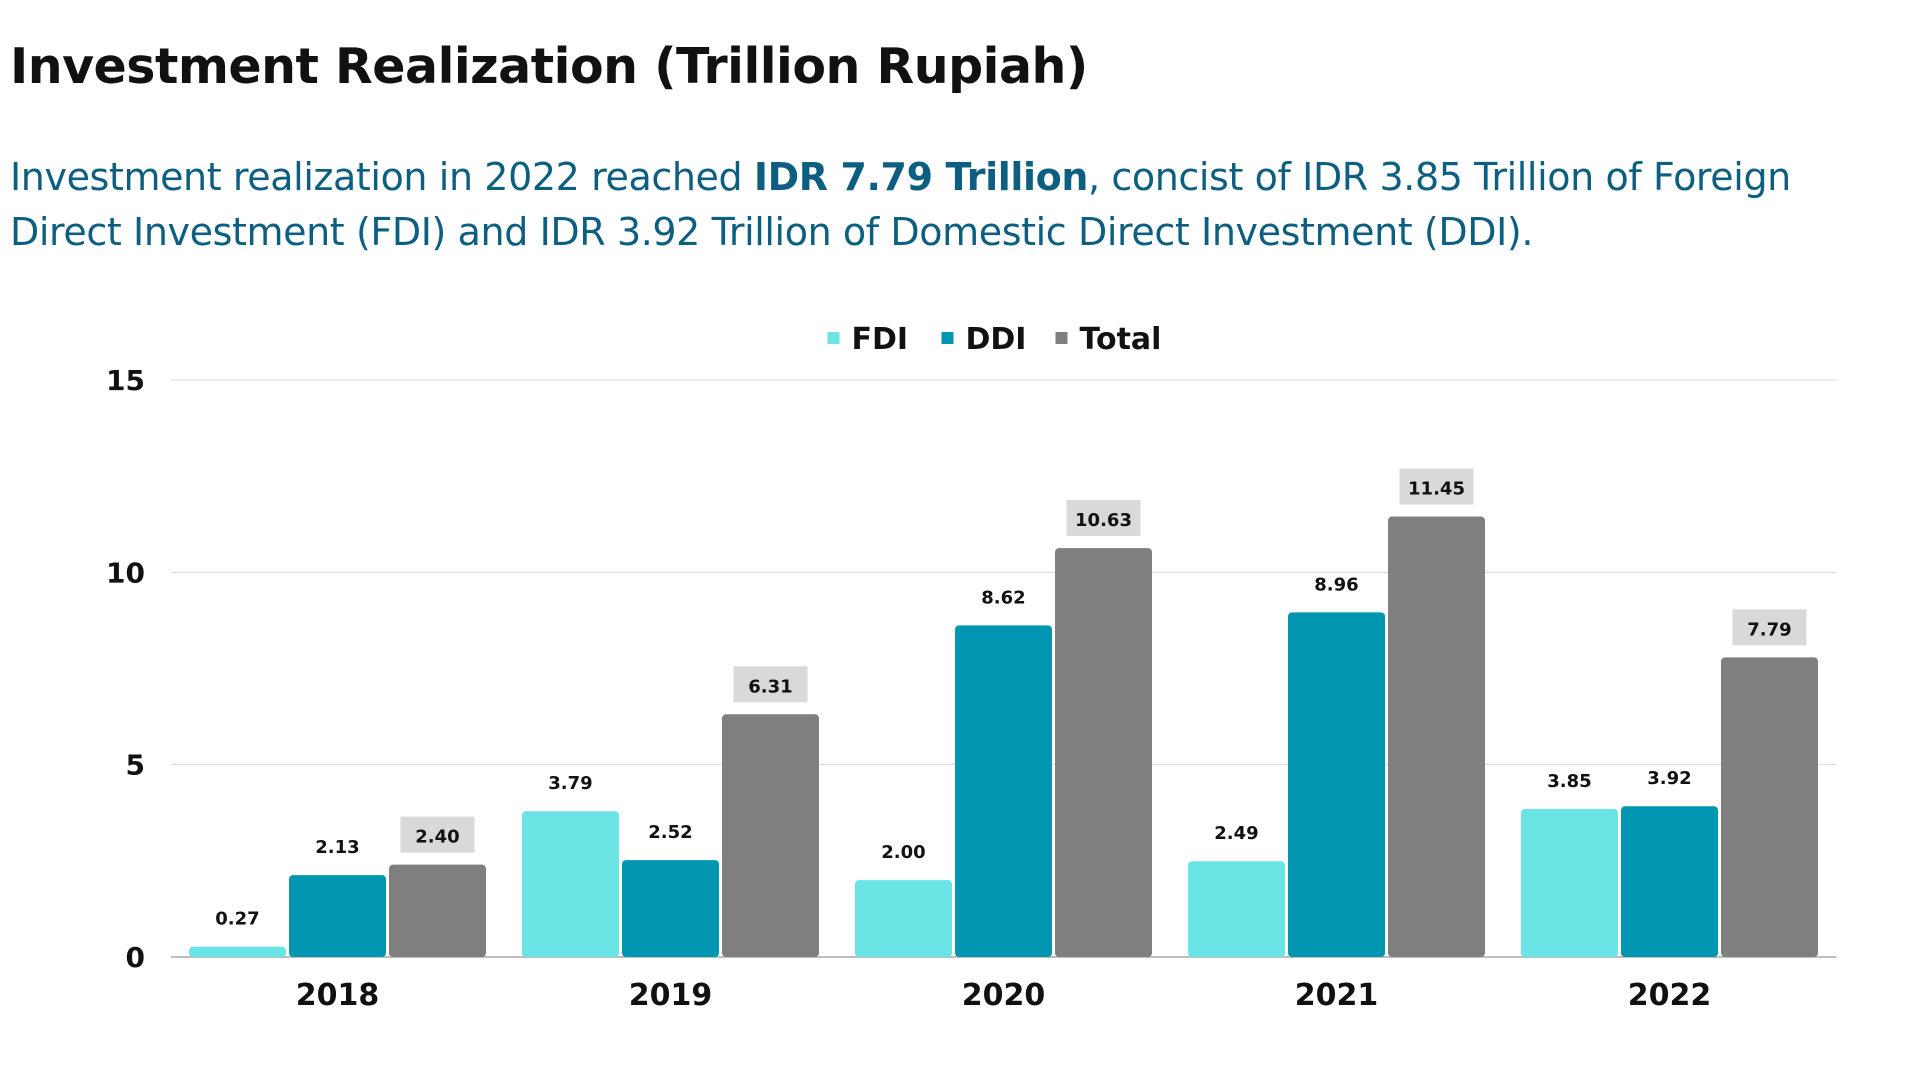 The image size is (1920, 1080). Describe the element at coordinates (237, 919) in the screenshot. I see `data-label-fdi-2018: 0.27` at that location.